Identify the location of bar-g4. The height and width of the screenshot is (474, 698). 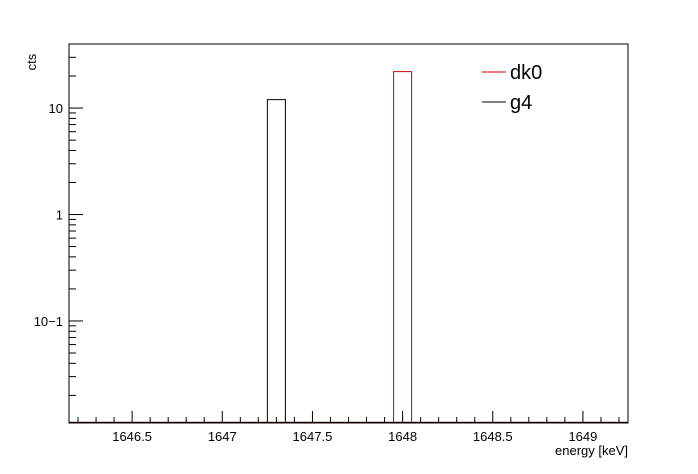
(276, 261).